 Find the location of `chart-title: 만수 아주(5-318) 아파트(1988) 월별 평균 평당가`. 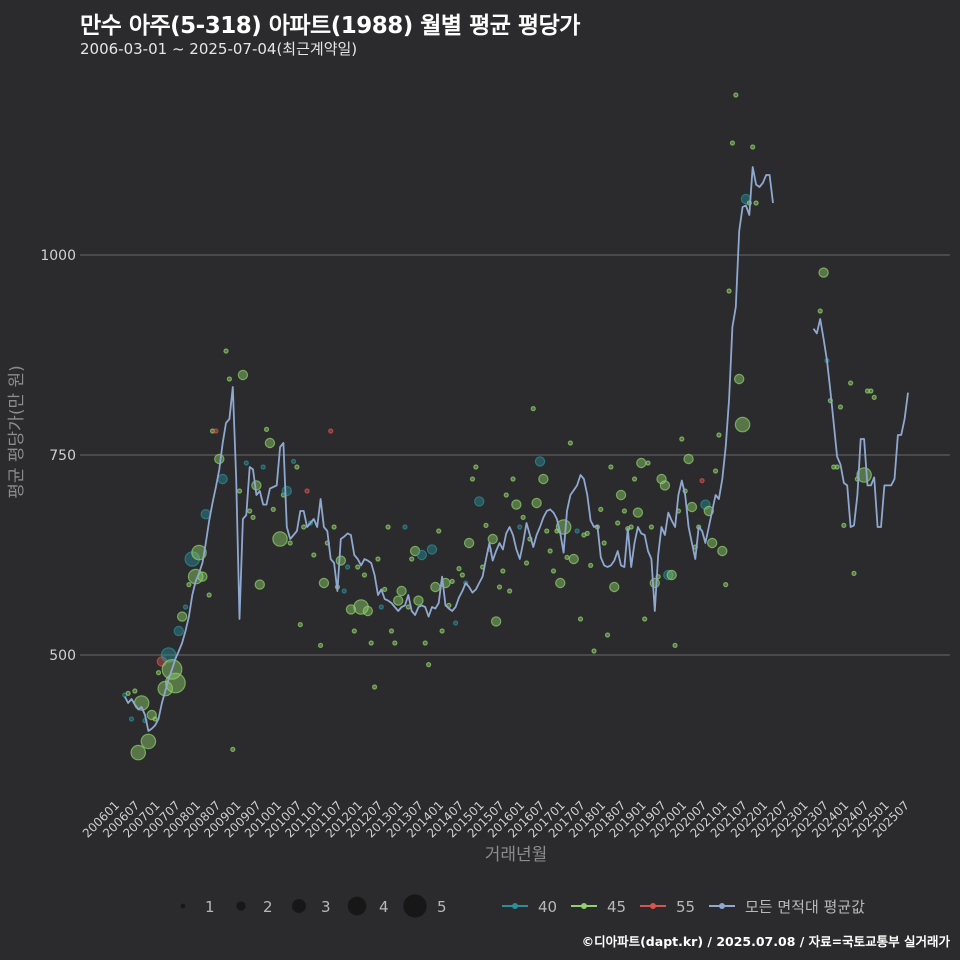

chart-title: 만수 아주(5-318) 아파트(1988) 월별 평균 평당가 is located at coordinates (330, 26).